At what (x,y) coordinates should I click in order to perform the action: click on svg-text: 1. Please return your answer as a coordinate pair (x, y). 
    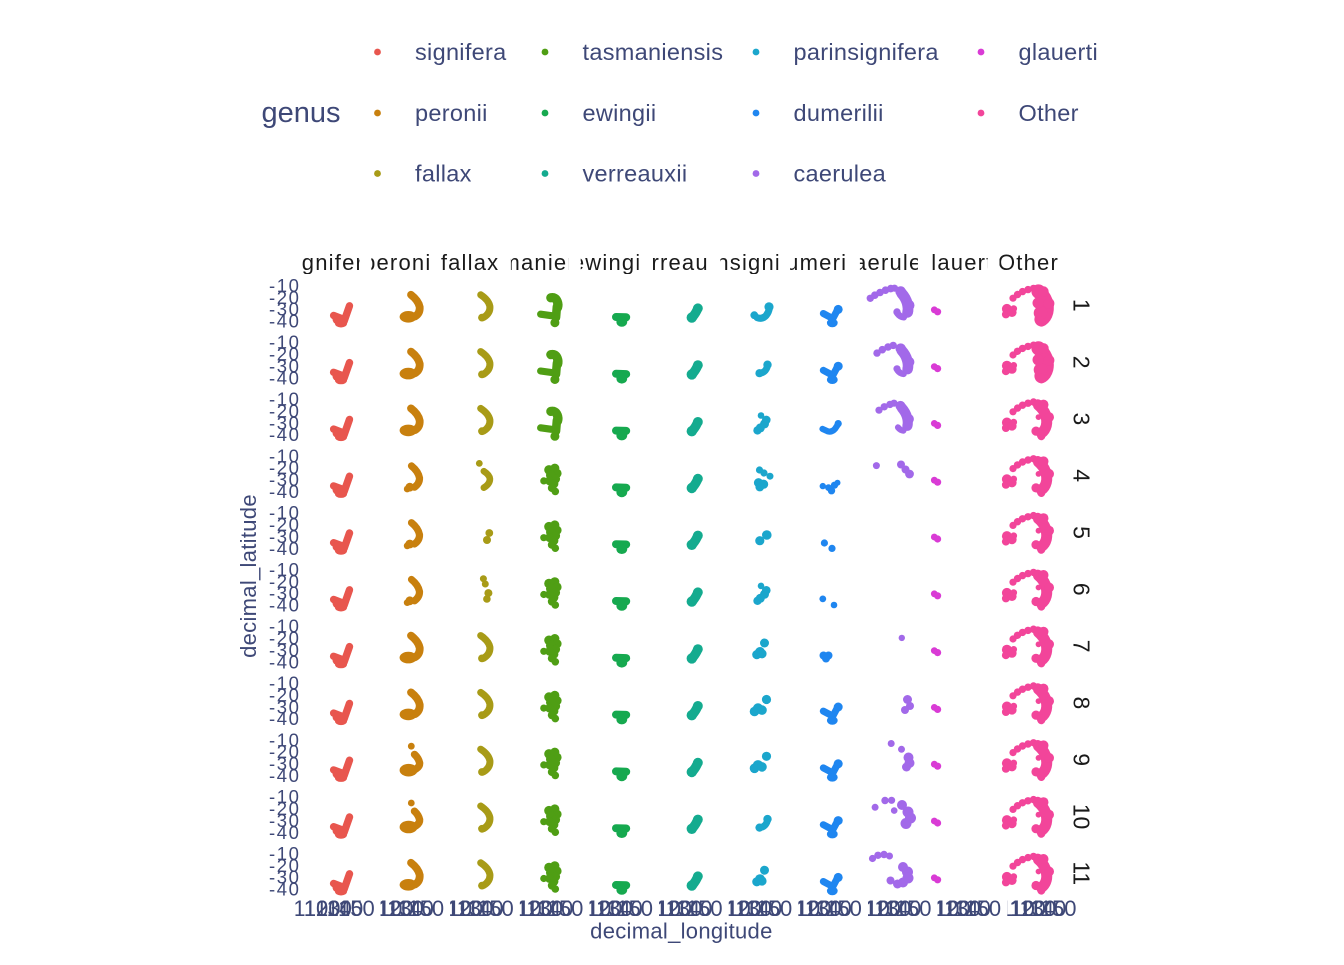
    Looking at the image, I should click on (1082, 305).